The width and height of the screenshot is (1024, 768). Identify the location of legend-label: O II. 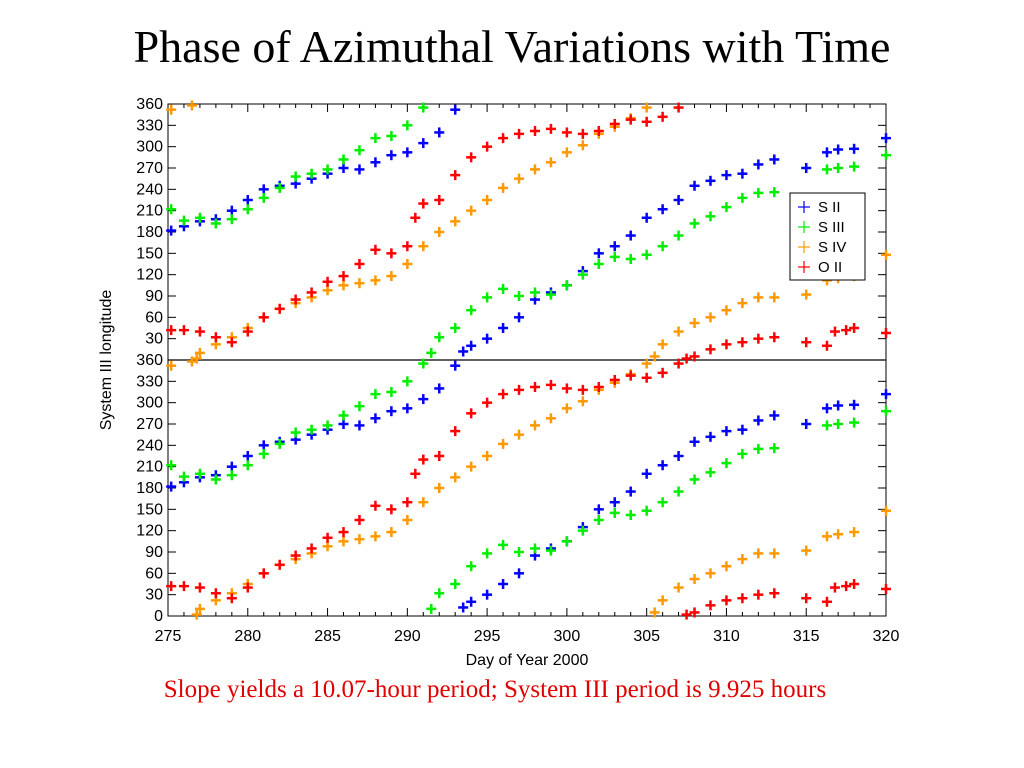
(830, 267).